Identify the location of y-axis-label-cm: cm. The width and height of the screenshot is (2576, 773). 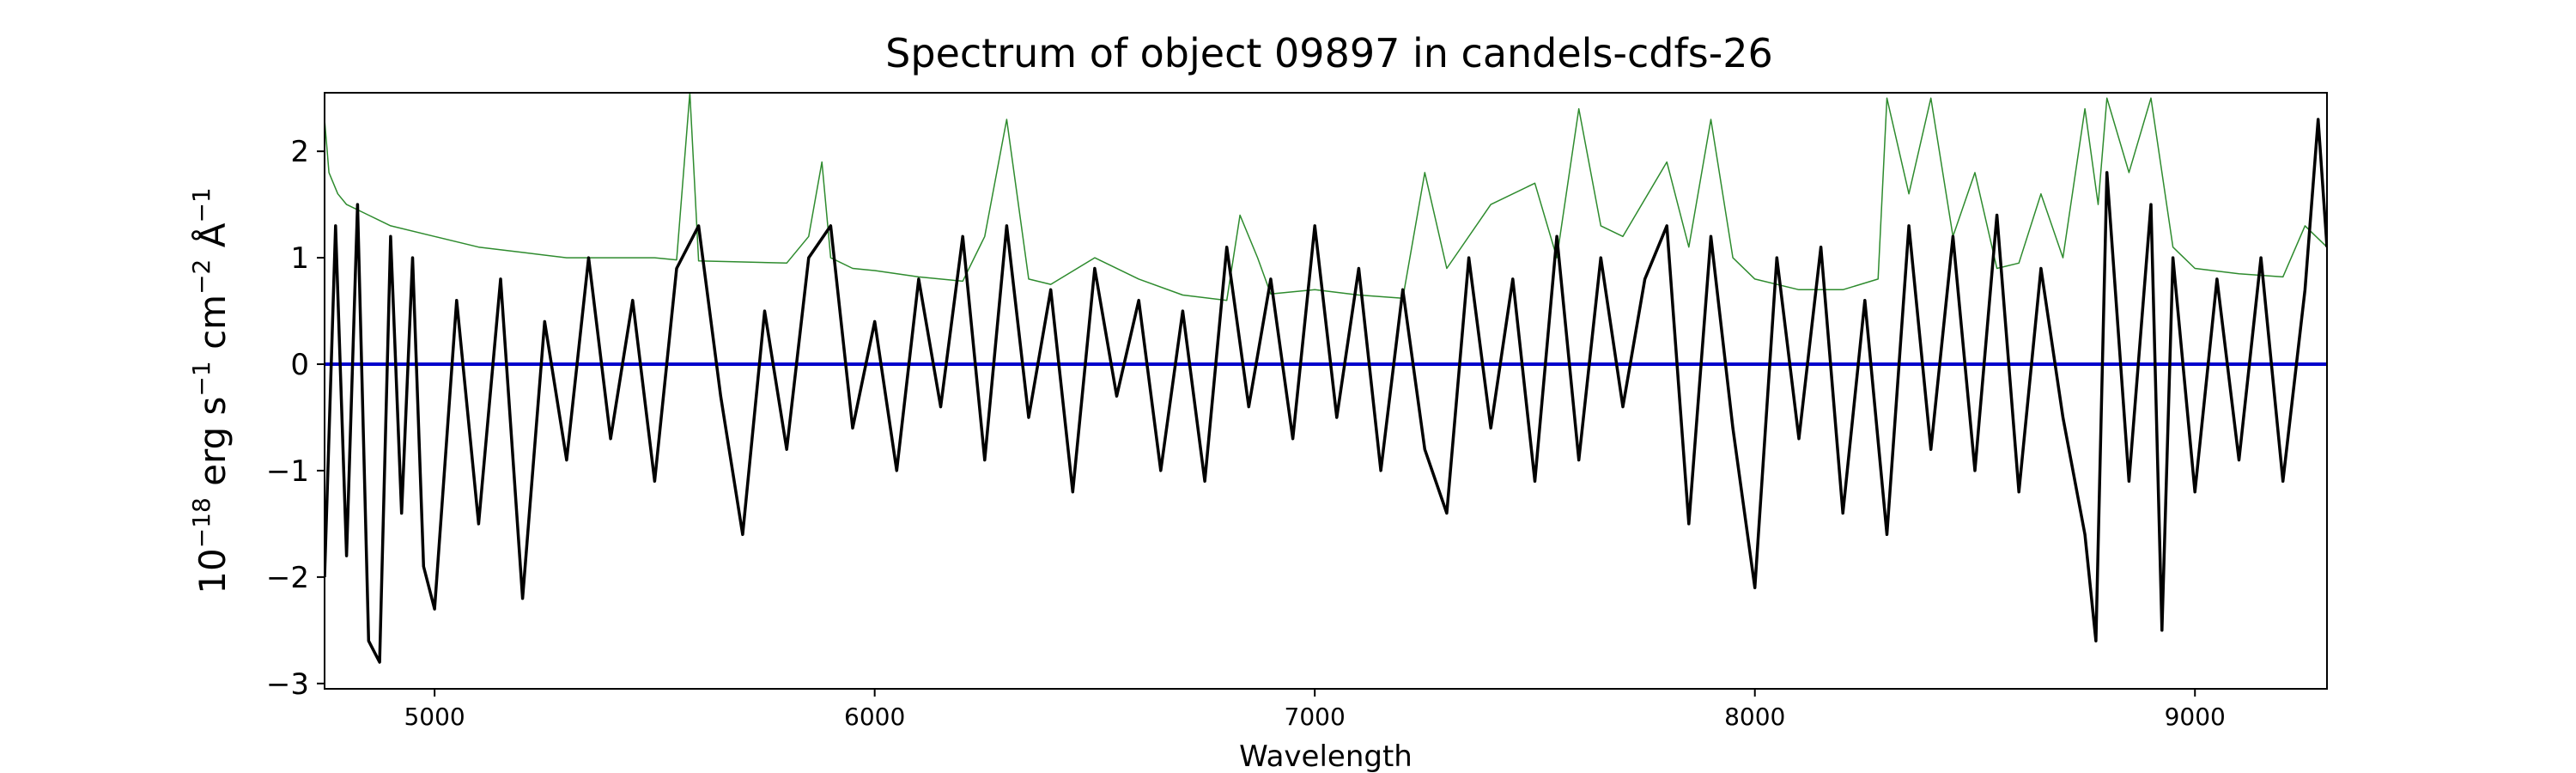
(213, 328).